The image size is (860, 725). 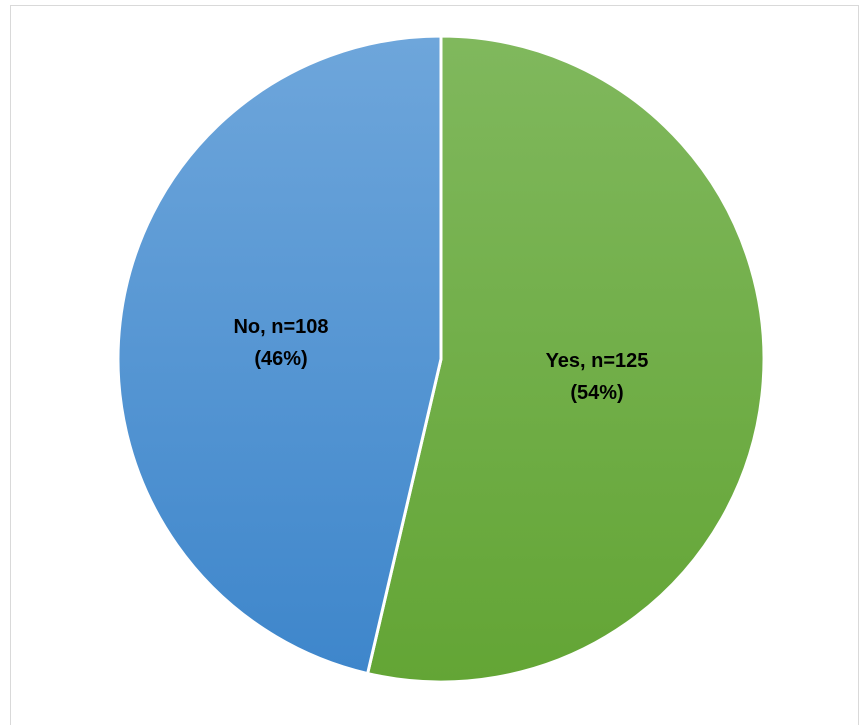 What do you see at coordinates (597, 361) in the screenshot?
I see `data-label-line1: Yes, n=125` at bounding box center [597, 361].